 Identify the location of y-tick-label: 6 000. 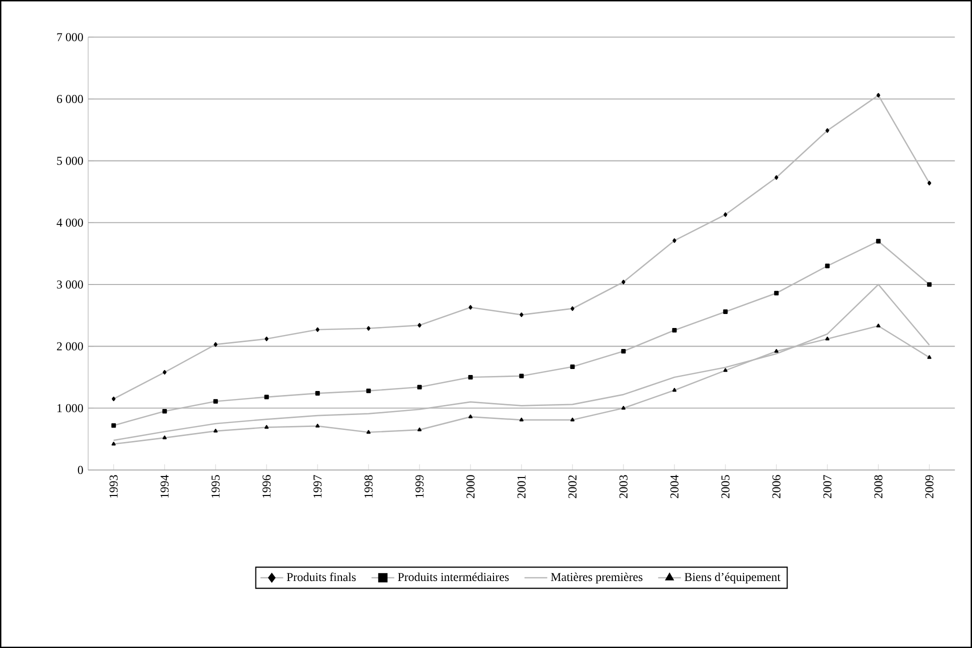
(69, 98).